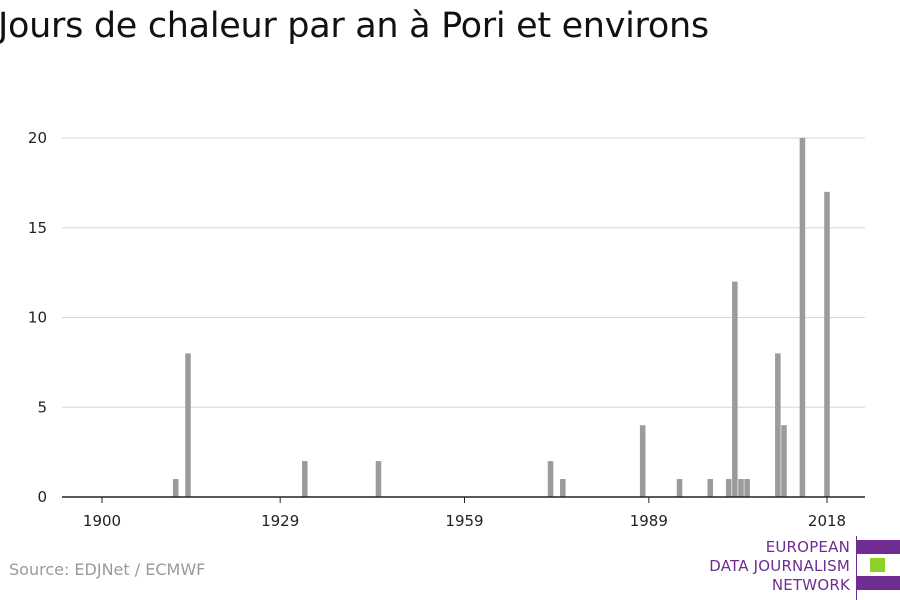 The height and width of the screenshot is (600, 900). What do you see at coordinates (747, 488) in the screenshot?
I see `bar-2005` at bounding box center [747, 488].